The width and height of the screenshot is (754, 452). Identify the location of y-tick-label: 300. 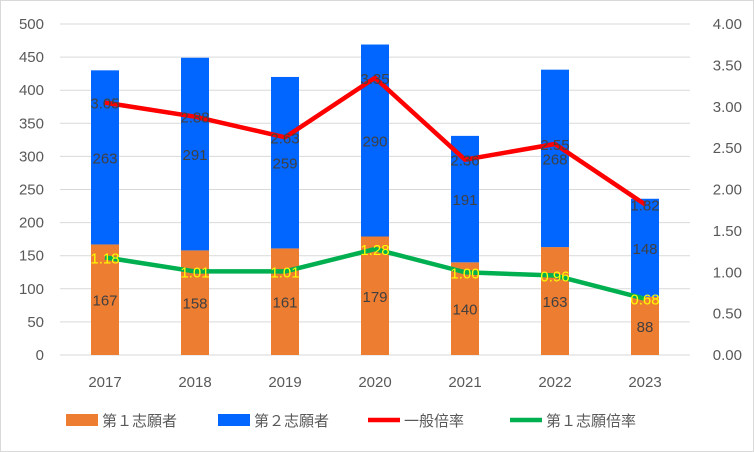
(31, 156).